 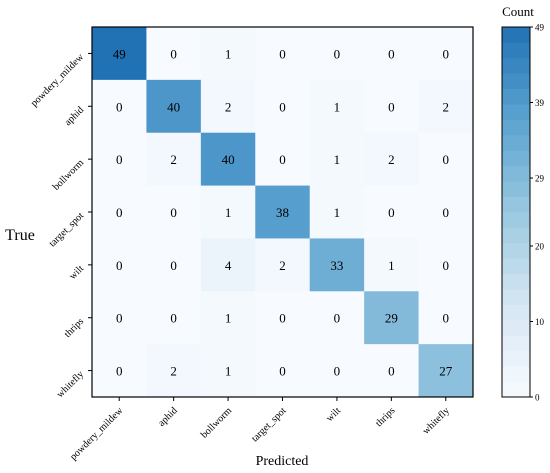 What do you see at coordinates (74, 116) in the screenshot?
I see `y-tick-label: aphid` at bounding box center [74, 116].